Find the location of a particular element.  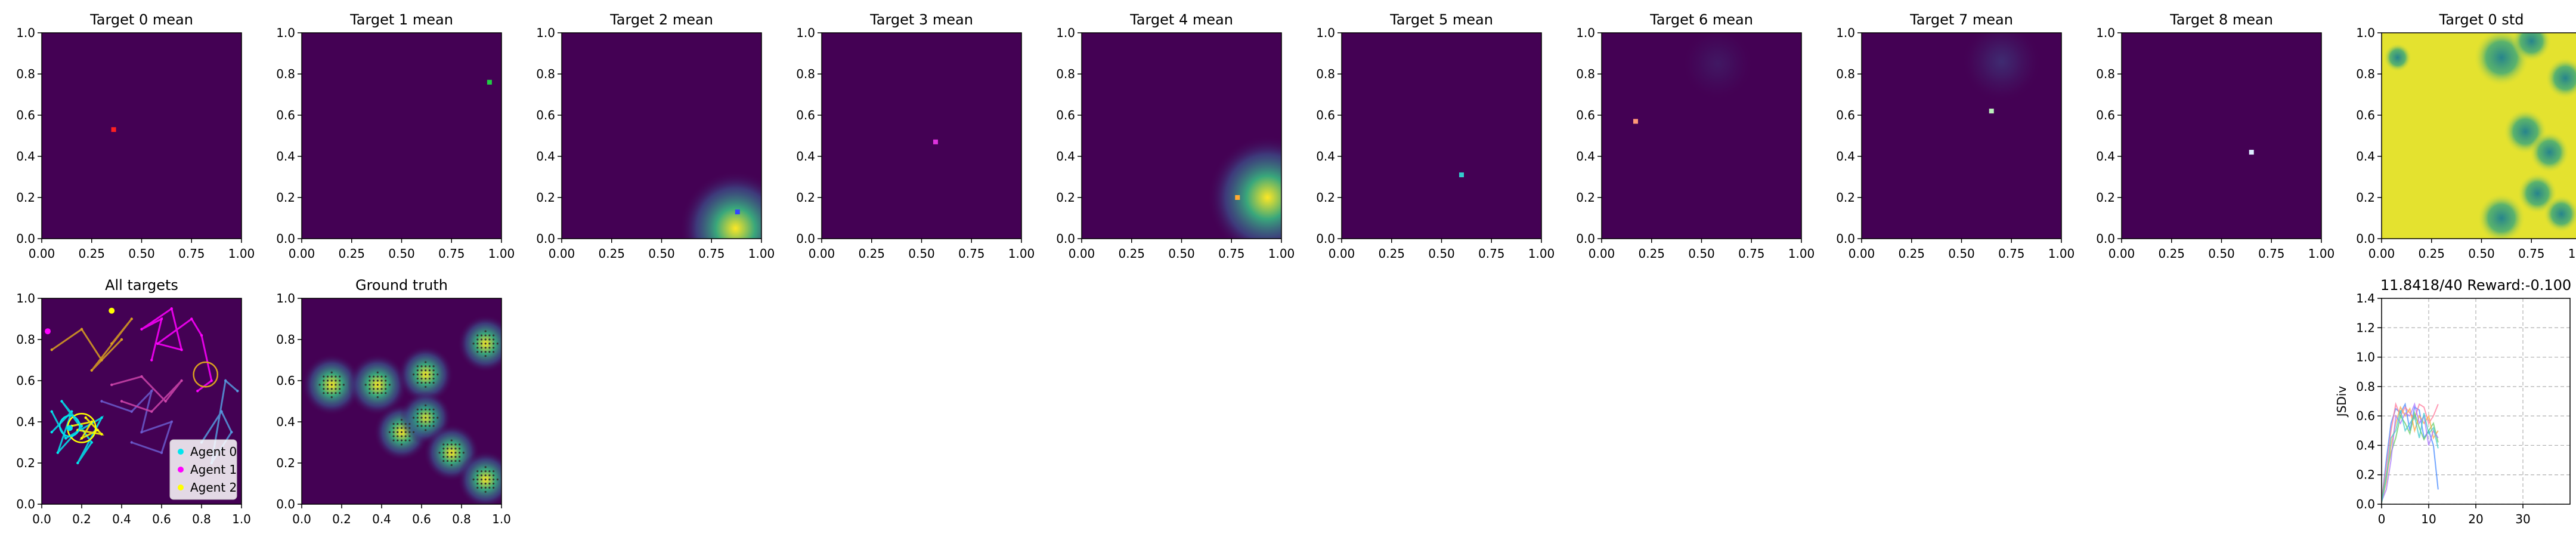

panel-8-ytick-label: 0.0 is located at coordinates (2106, 239).